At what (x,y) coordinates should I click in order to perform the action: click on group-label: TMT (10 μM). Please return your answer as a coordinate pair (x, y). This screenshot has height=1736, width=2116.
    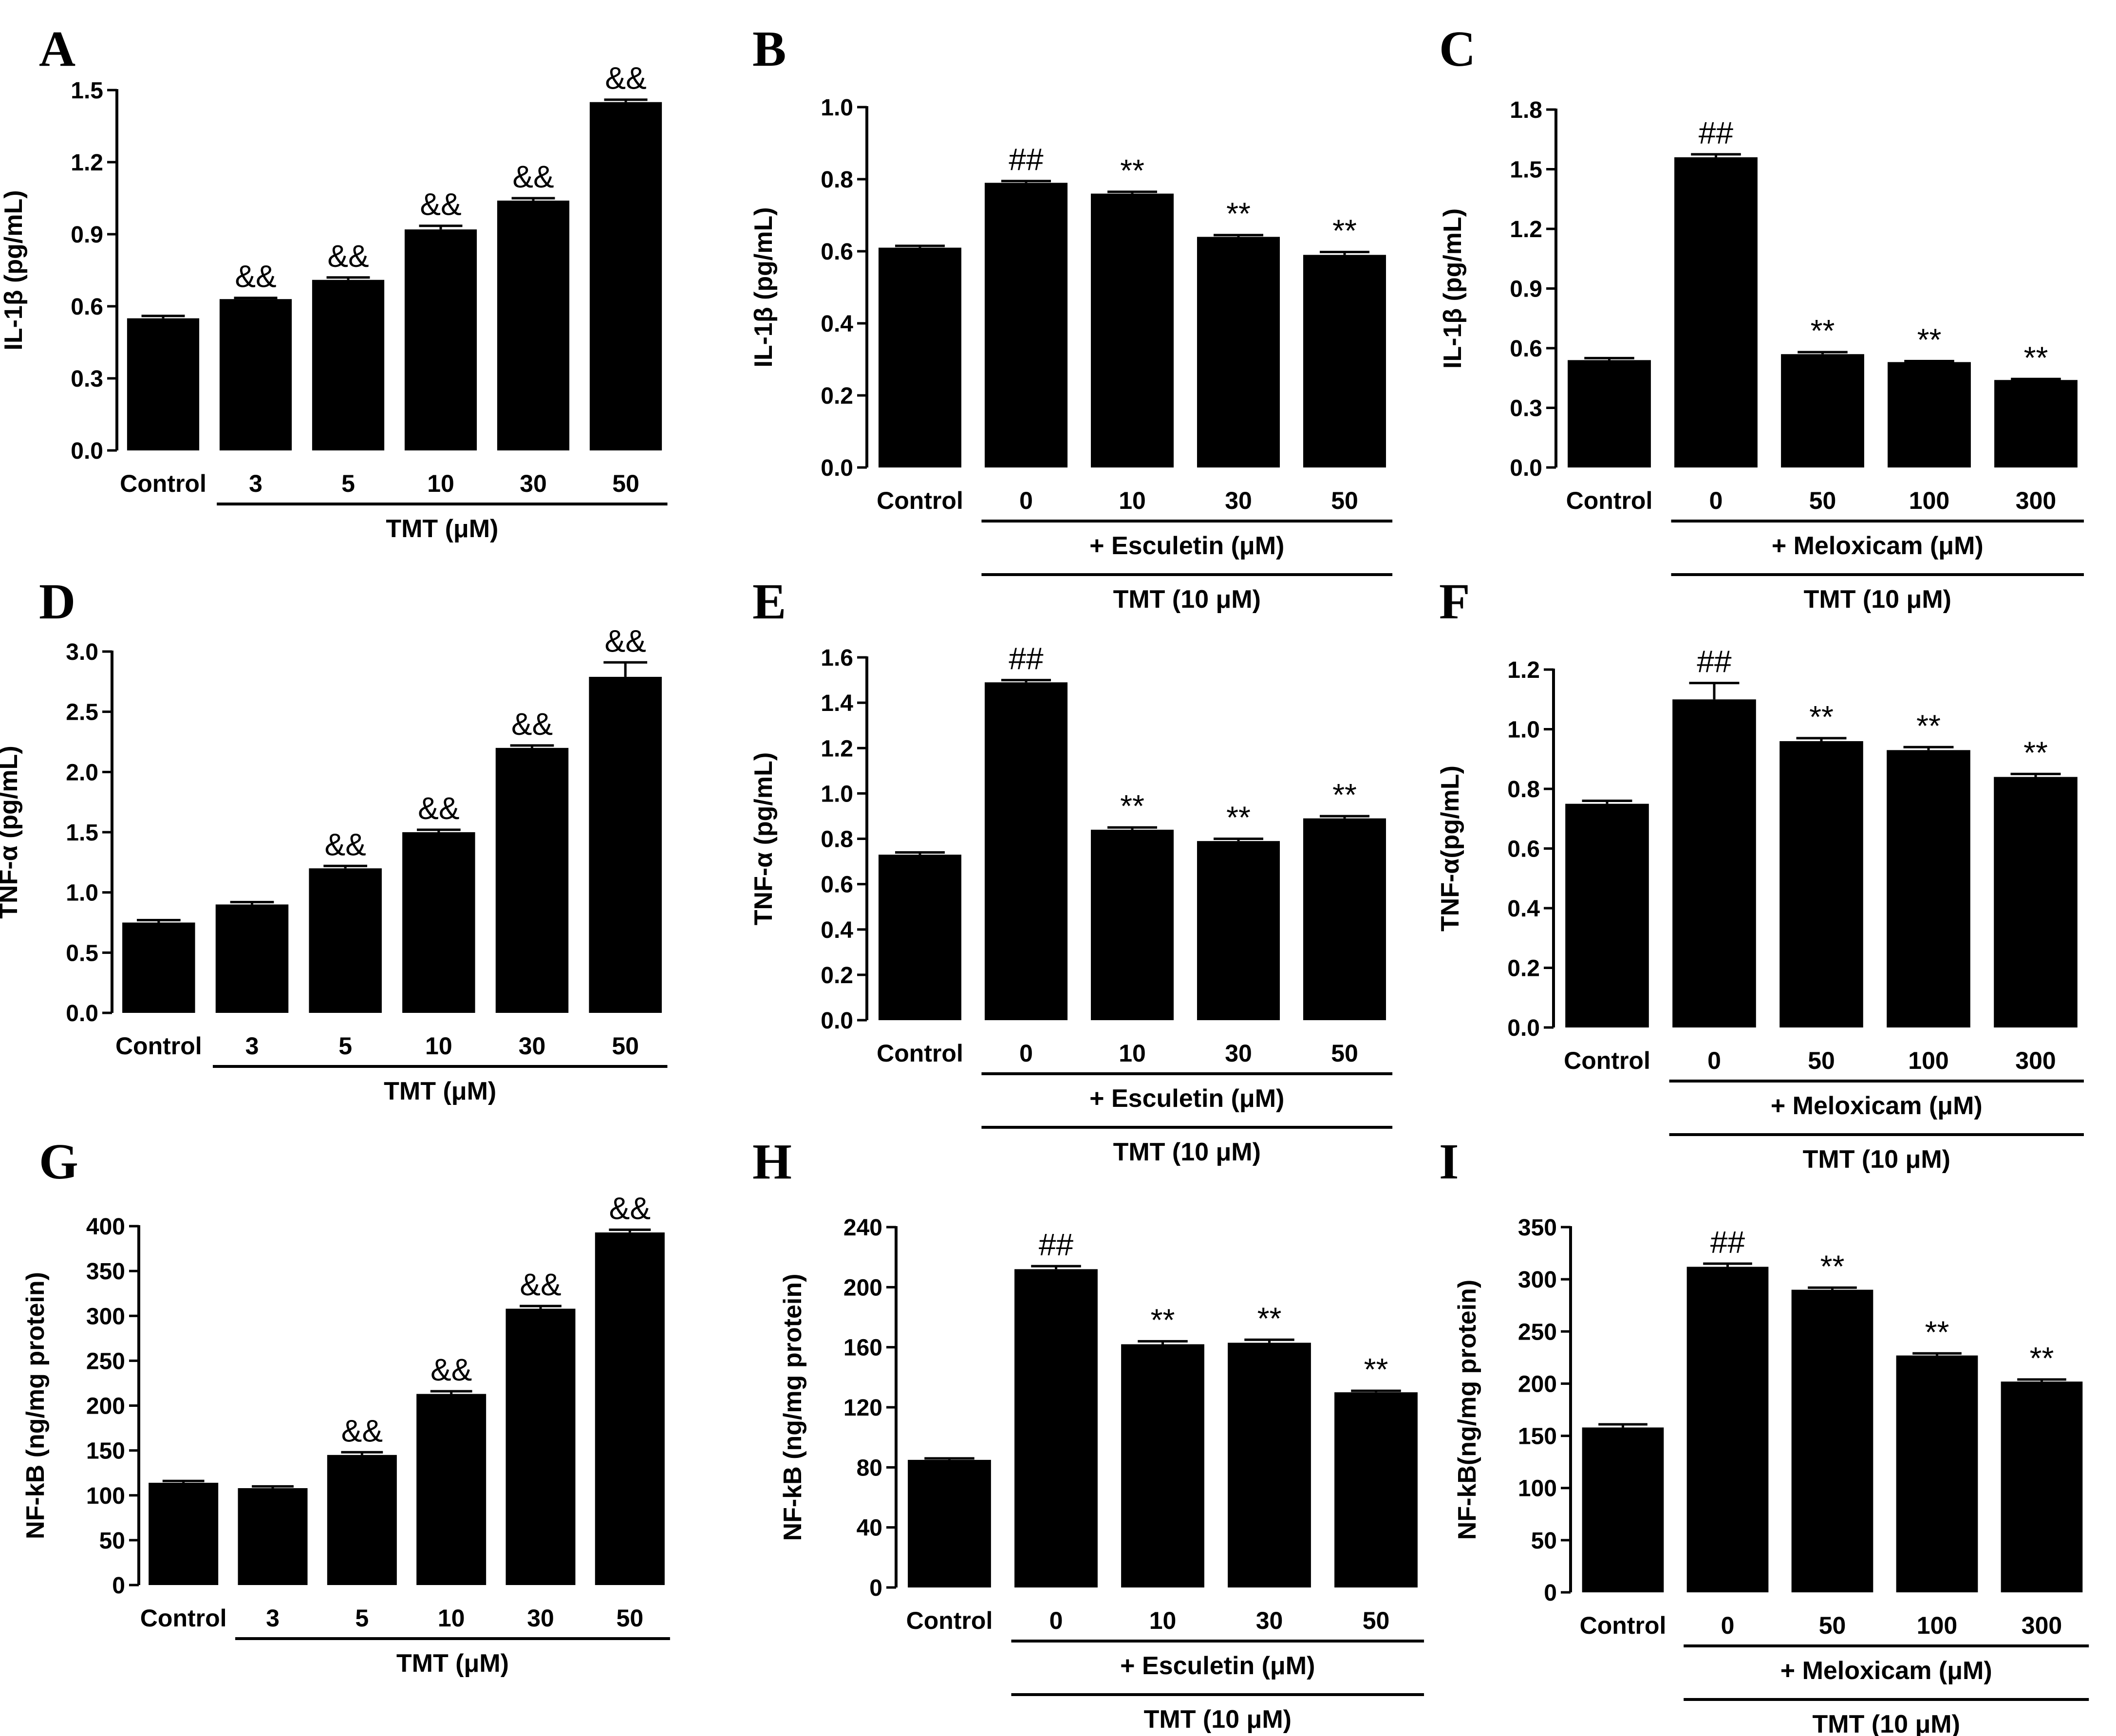
    Looking at the image, I should click on (1877, 599).